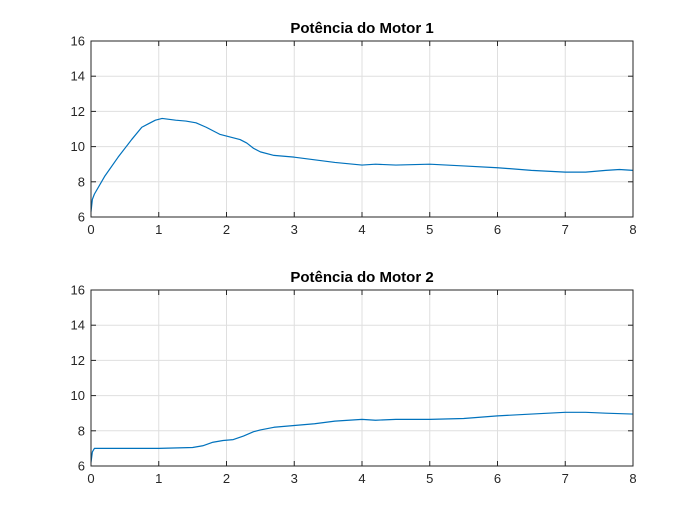  Describe the element at coordinates (361, 277) in the screenshot. I see `chart-title: Potência do Motor 2` at that location.